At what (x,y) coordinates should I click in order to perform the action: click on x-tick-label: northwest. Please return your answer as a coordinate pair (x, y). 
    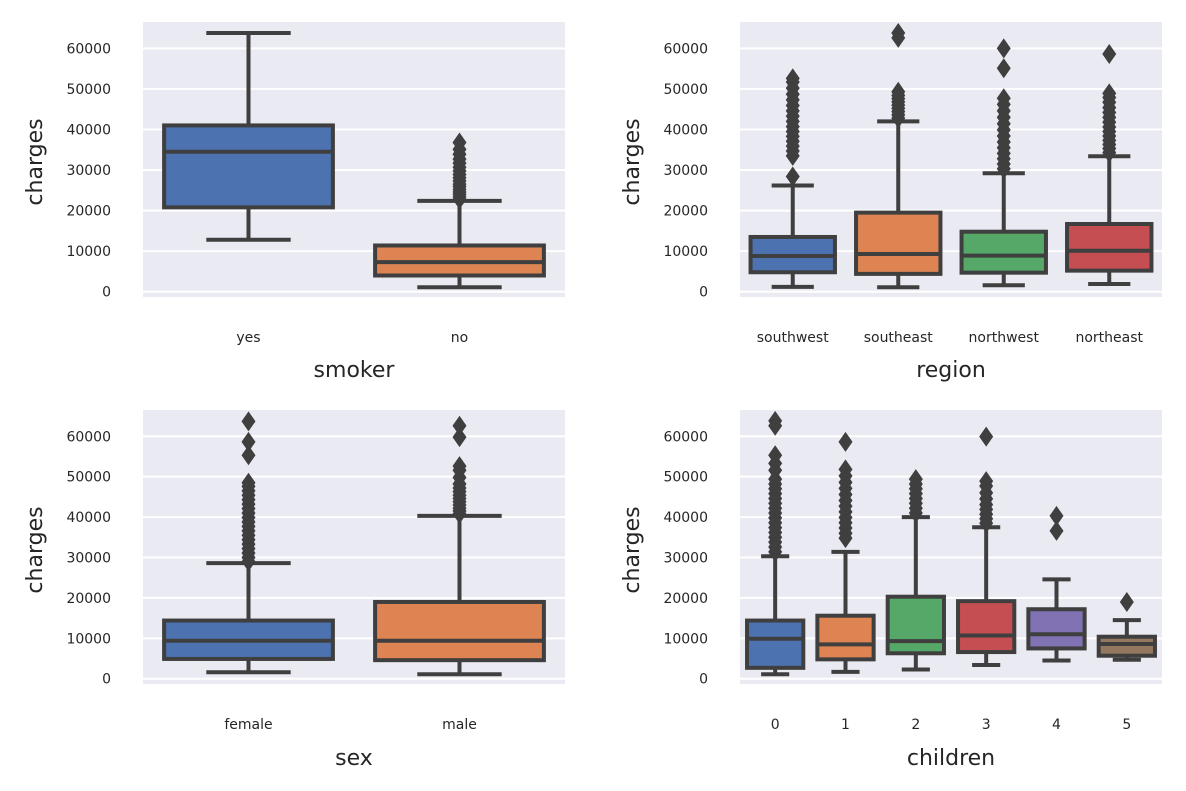
    Looking at the image, I should click on (1004, 338).